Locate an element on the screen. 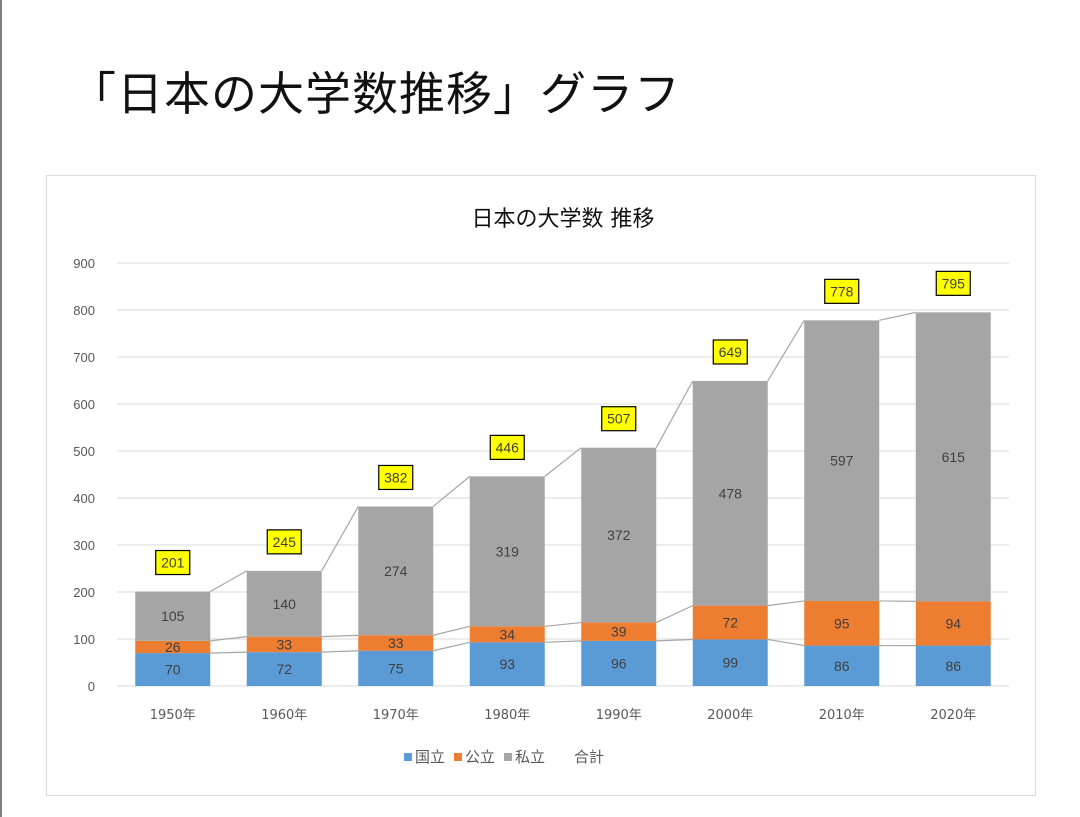  segment-label: 99 is located at coordinates (730, 663).